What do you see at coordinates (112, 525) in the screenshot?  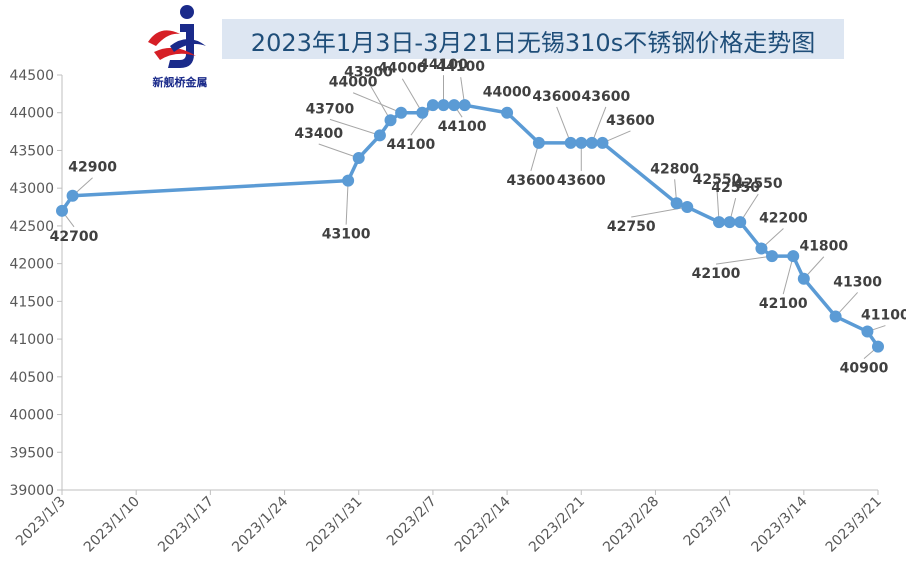 I see `x-tick-label: 2023/1/10` at bounding box center [112, 525].